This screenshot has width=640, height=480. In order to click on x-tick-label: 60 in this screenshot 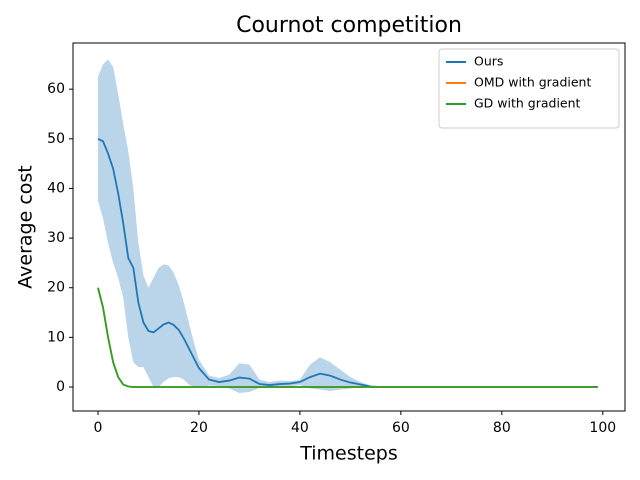, I will do `click(401, 428)`.